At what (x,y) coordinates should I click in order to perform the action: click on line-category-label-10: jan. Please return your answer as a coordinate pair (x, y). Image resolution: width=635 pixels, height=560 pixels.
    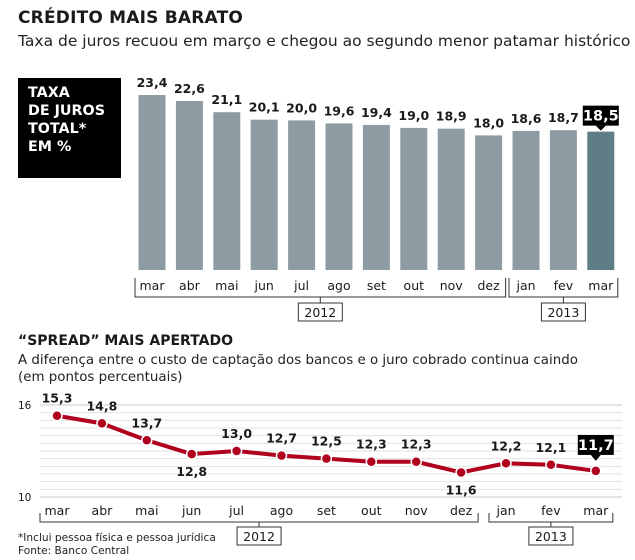
    Looking at the image, I should click on (505, 510).